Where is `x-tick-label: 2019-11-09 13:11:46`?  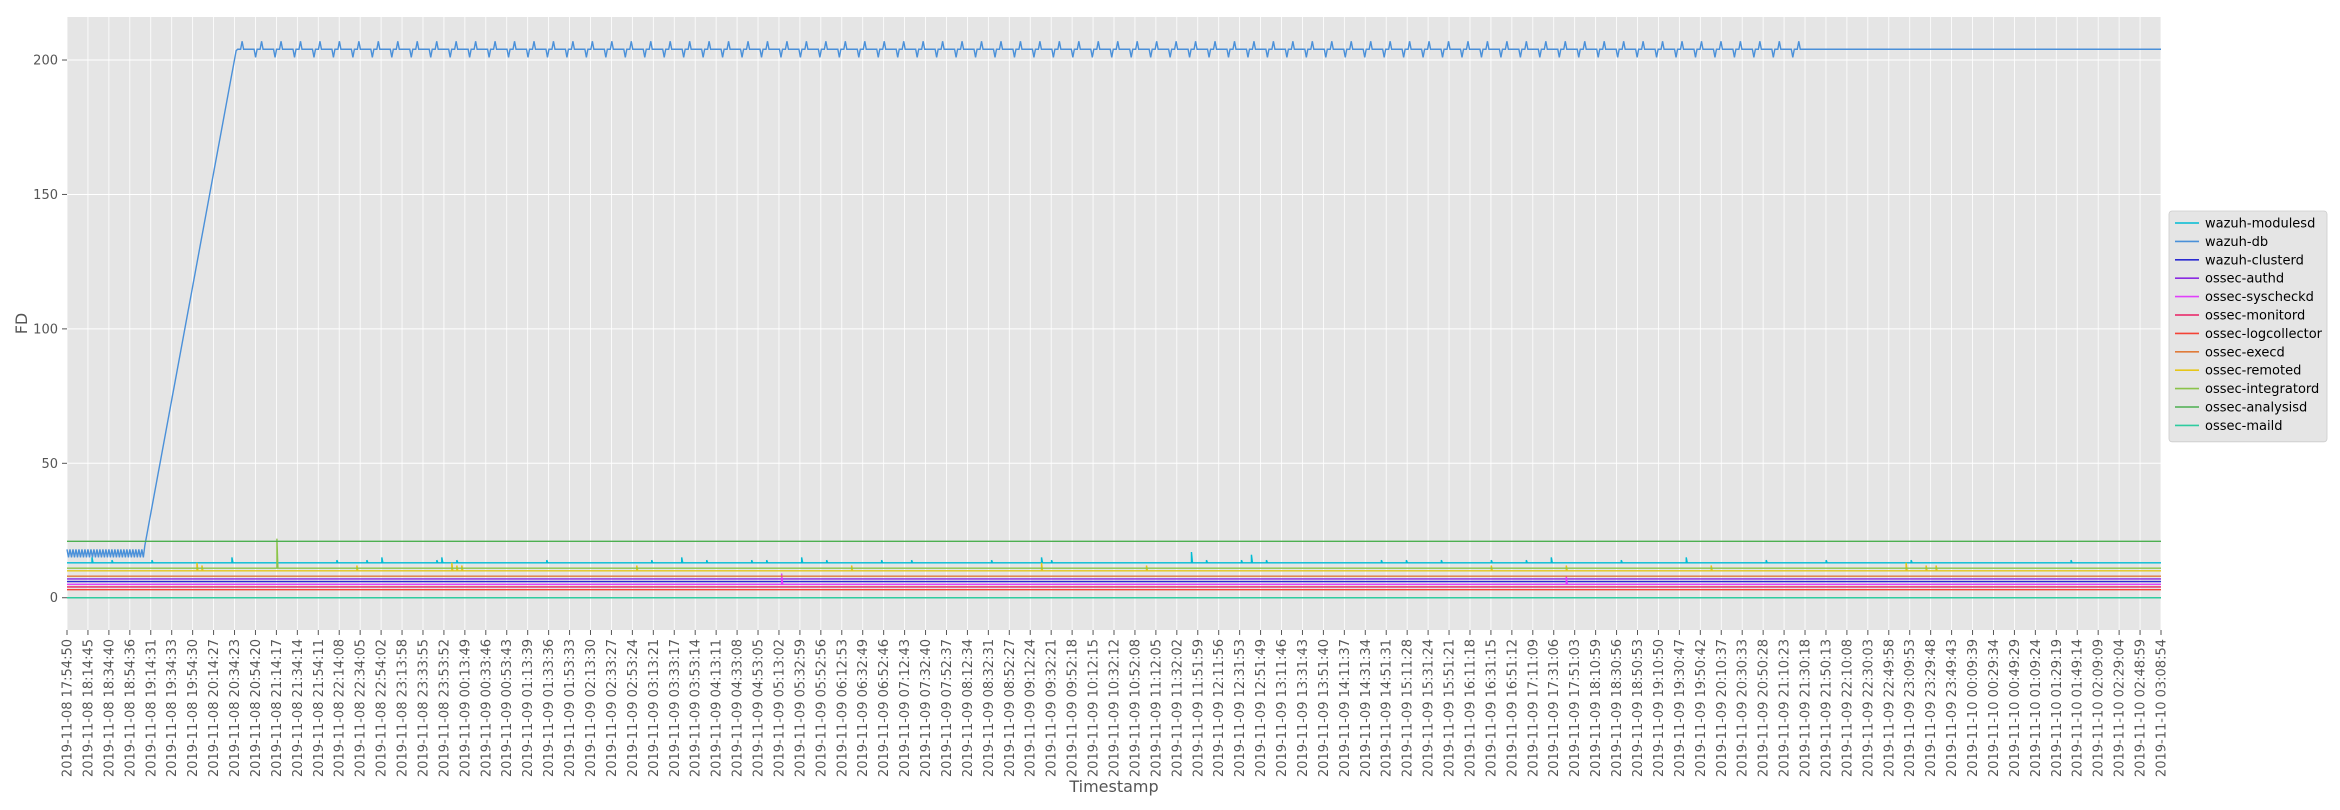
x-tick-label: 2019-11-09 13:11:46 is located at coordinates (1282, 708).